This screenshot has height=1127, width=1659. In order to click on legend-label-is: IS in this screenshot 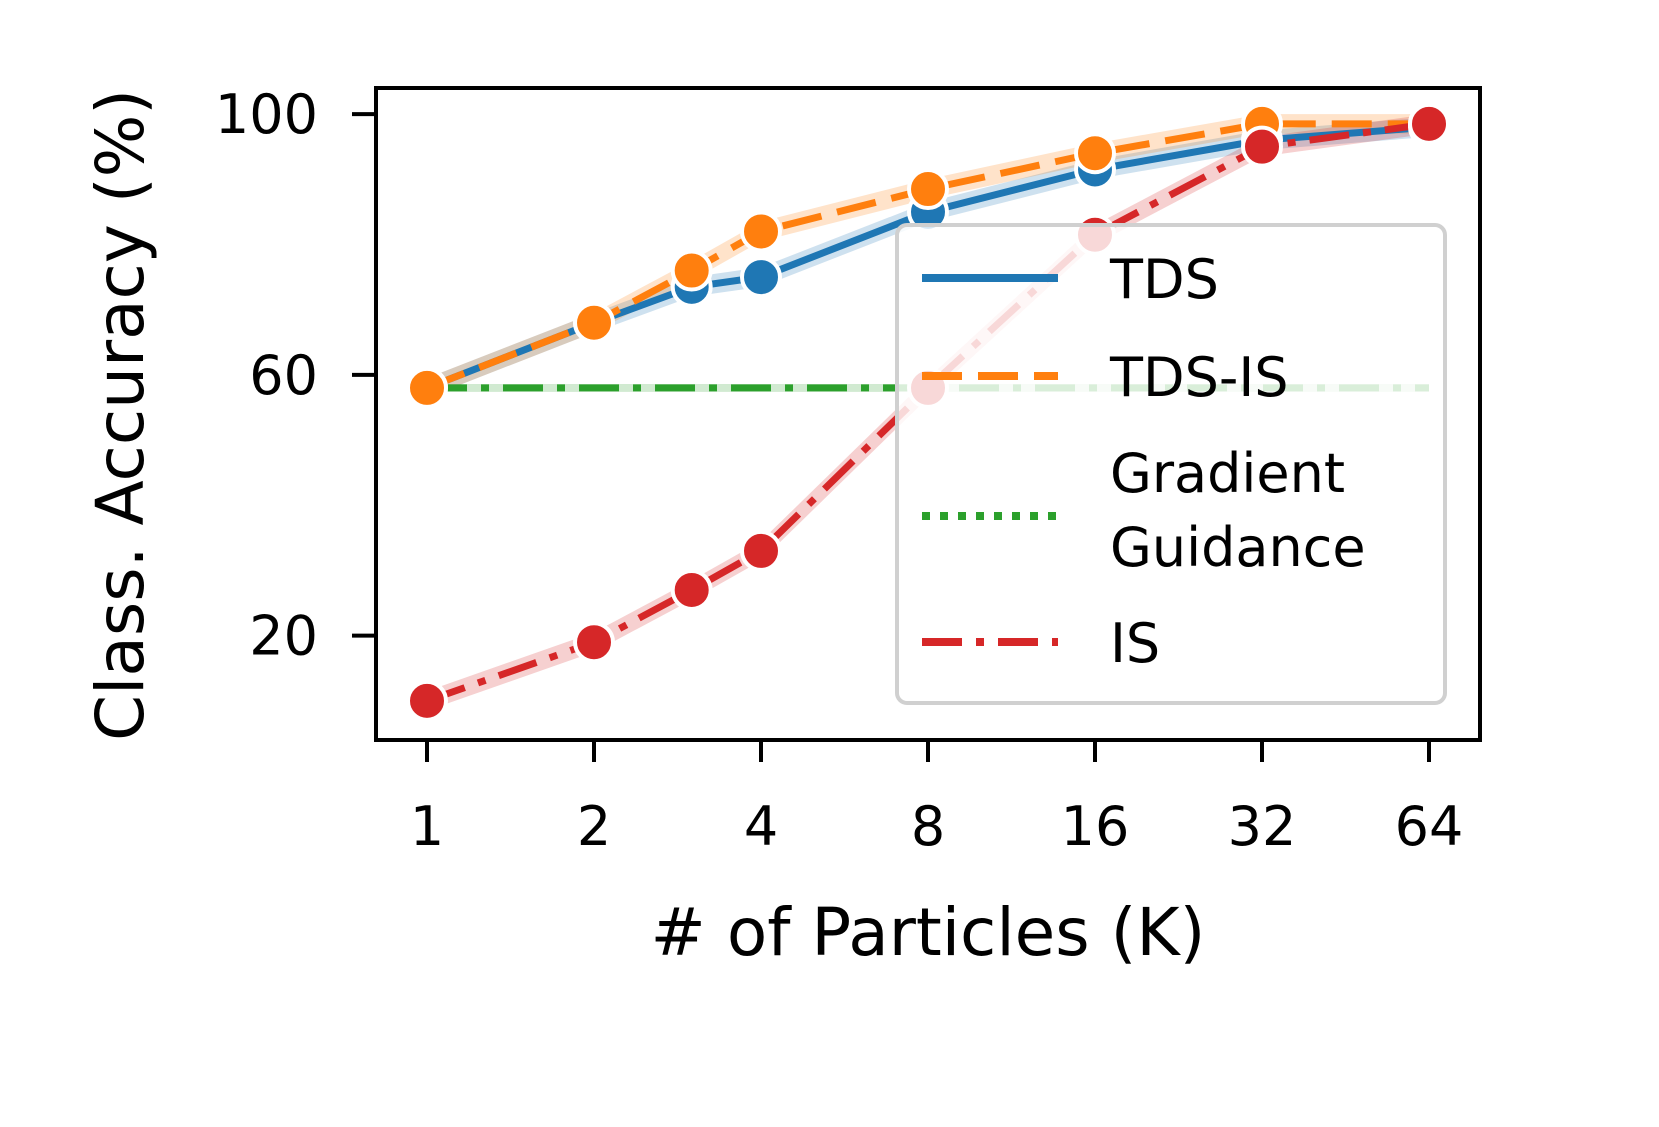, I will do `click(1135, 643)`.